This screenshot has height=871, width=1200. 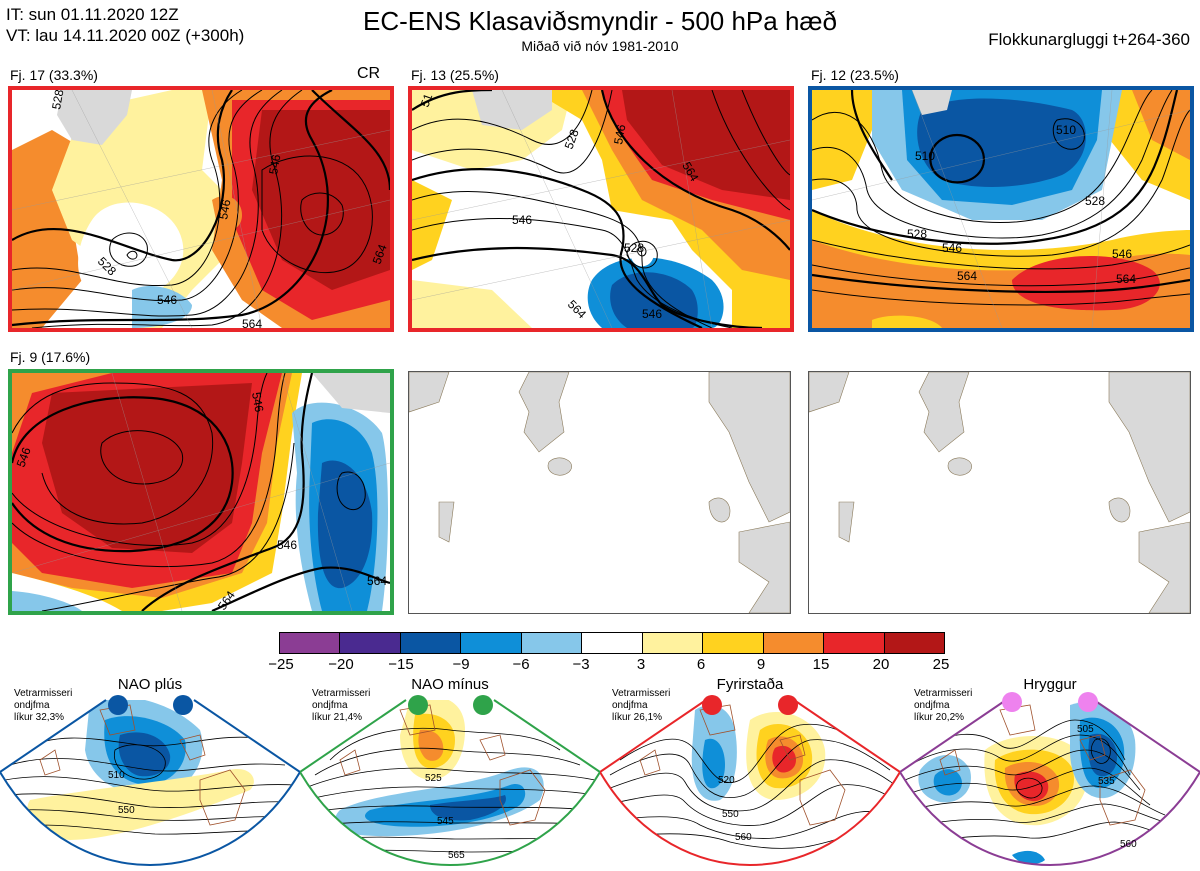 What do you see at coordinates (201, 492) in the screenshot?
I see `cluster-4-map: 546 546 546 564 564` at bounding box center [201, 492].